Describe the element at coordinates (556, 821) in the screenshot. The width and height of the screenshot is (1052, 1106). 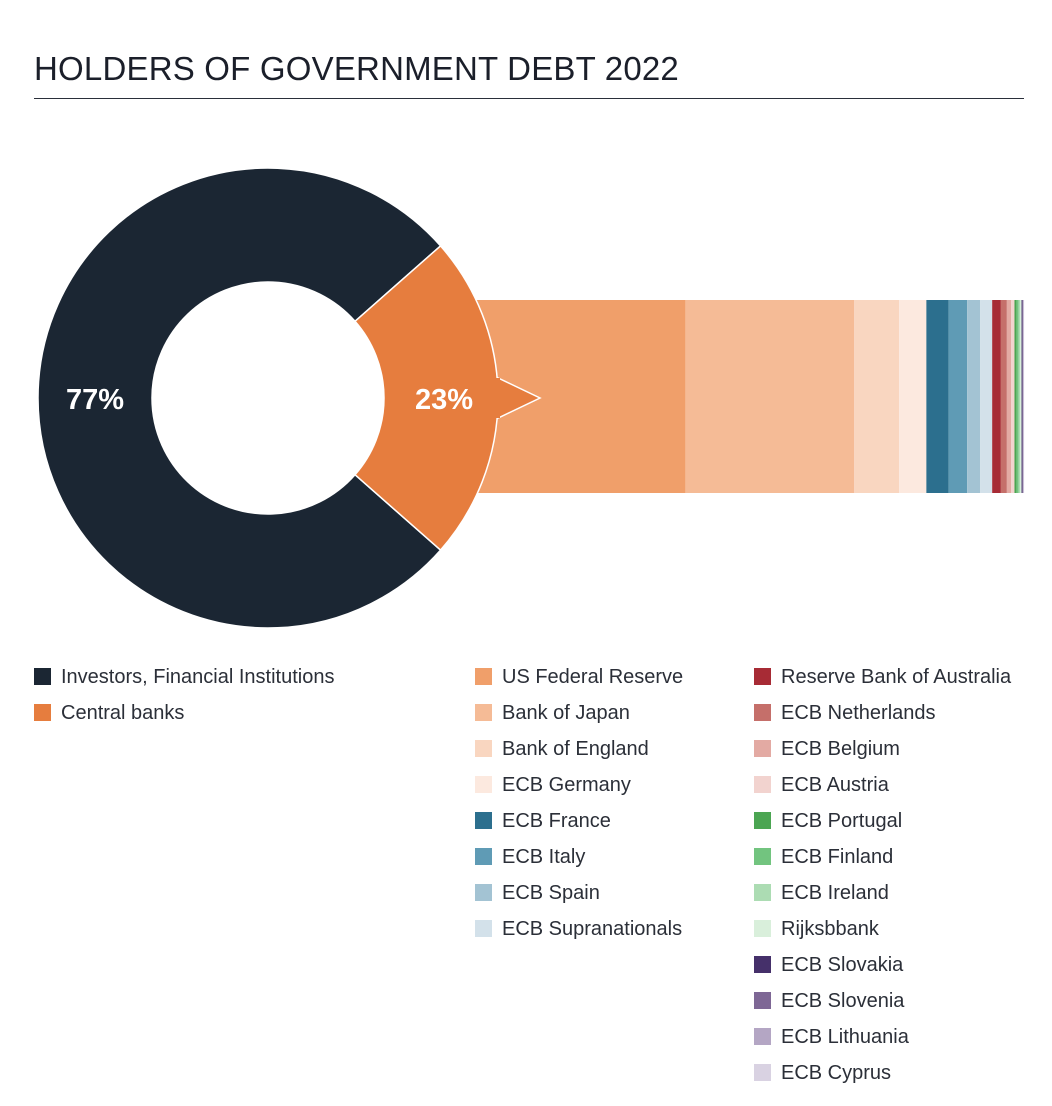
I see `legend-label: ECB France` at that location.